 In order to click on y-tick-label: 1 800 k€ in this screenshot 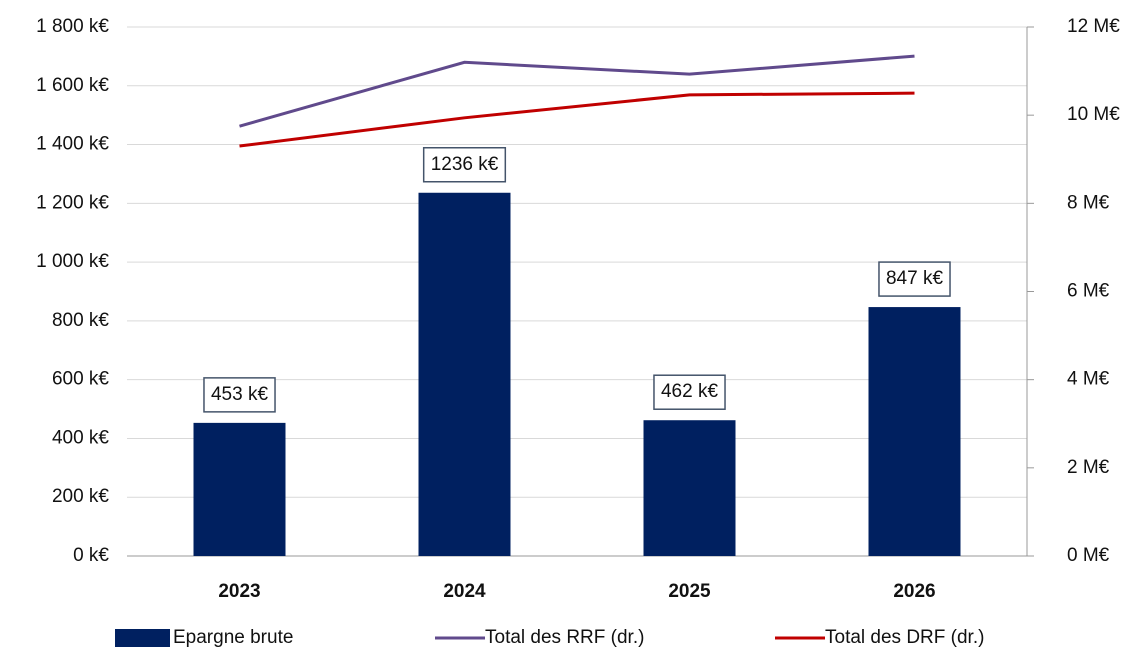, I will do `click(72, 26)`.